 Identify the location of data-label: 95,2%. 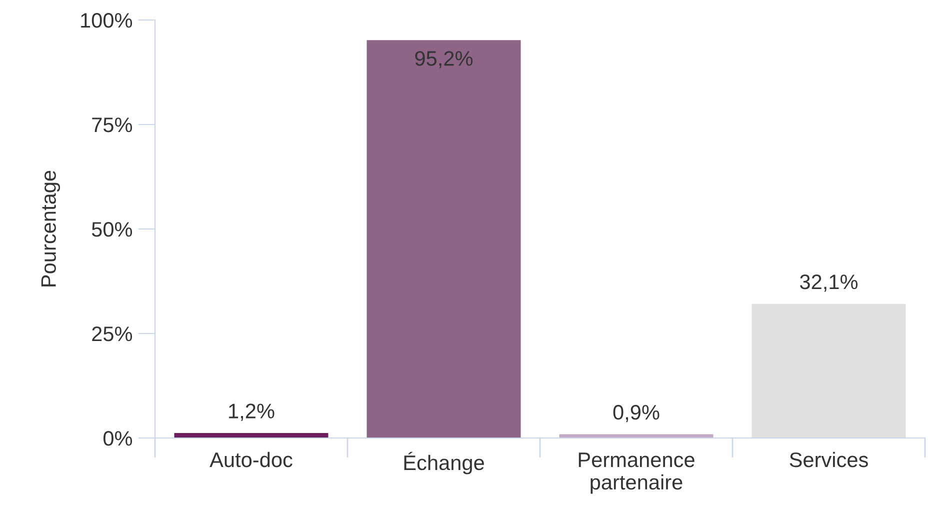
(444, 59).